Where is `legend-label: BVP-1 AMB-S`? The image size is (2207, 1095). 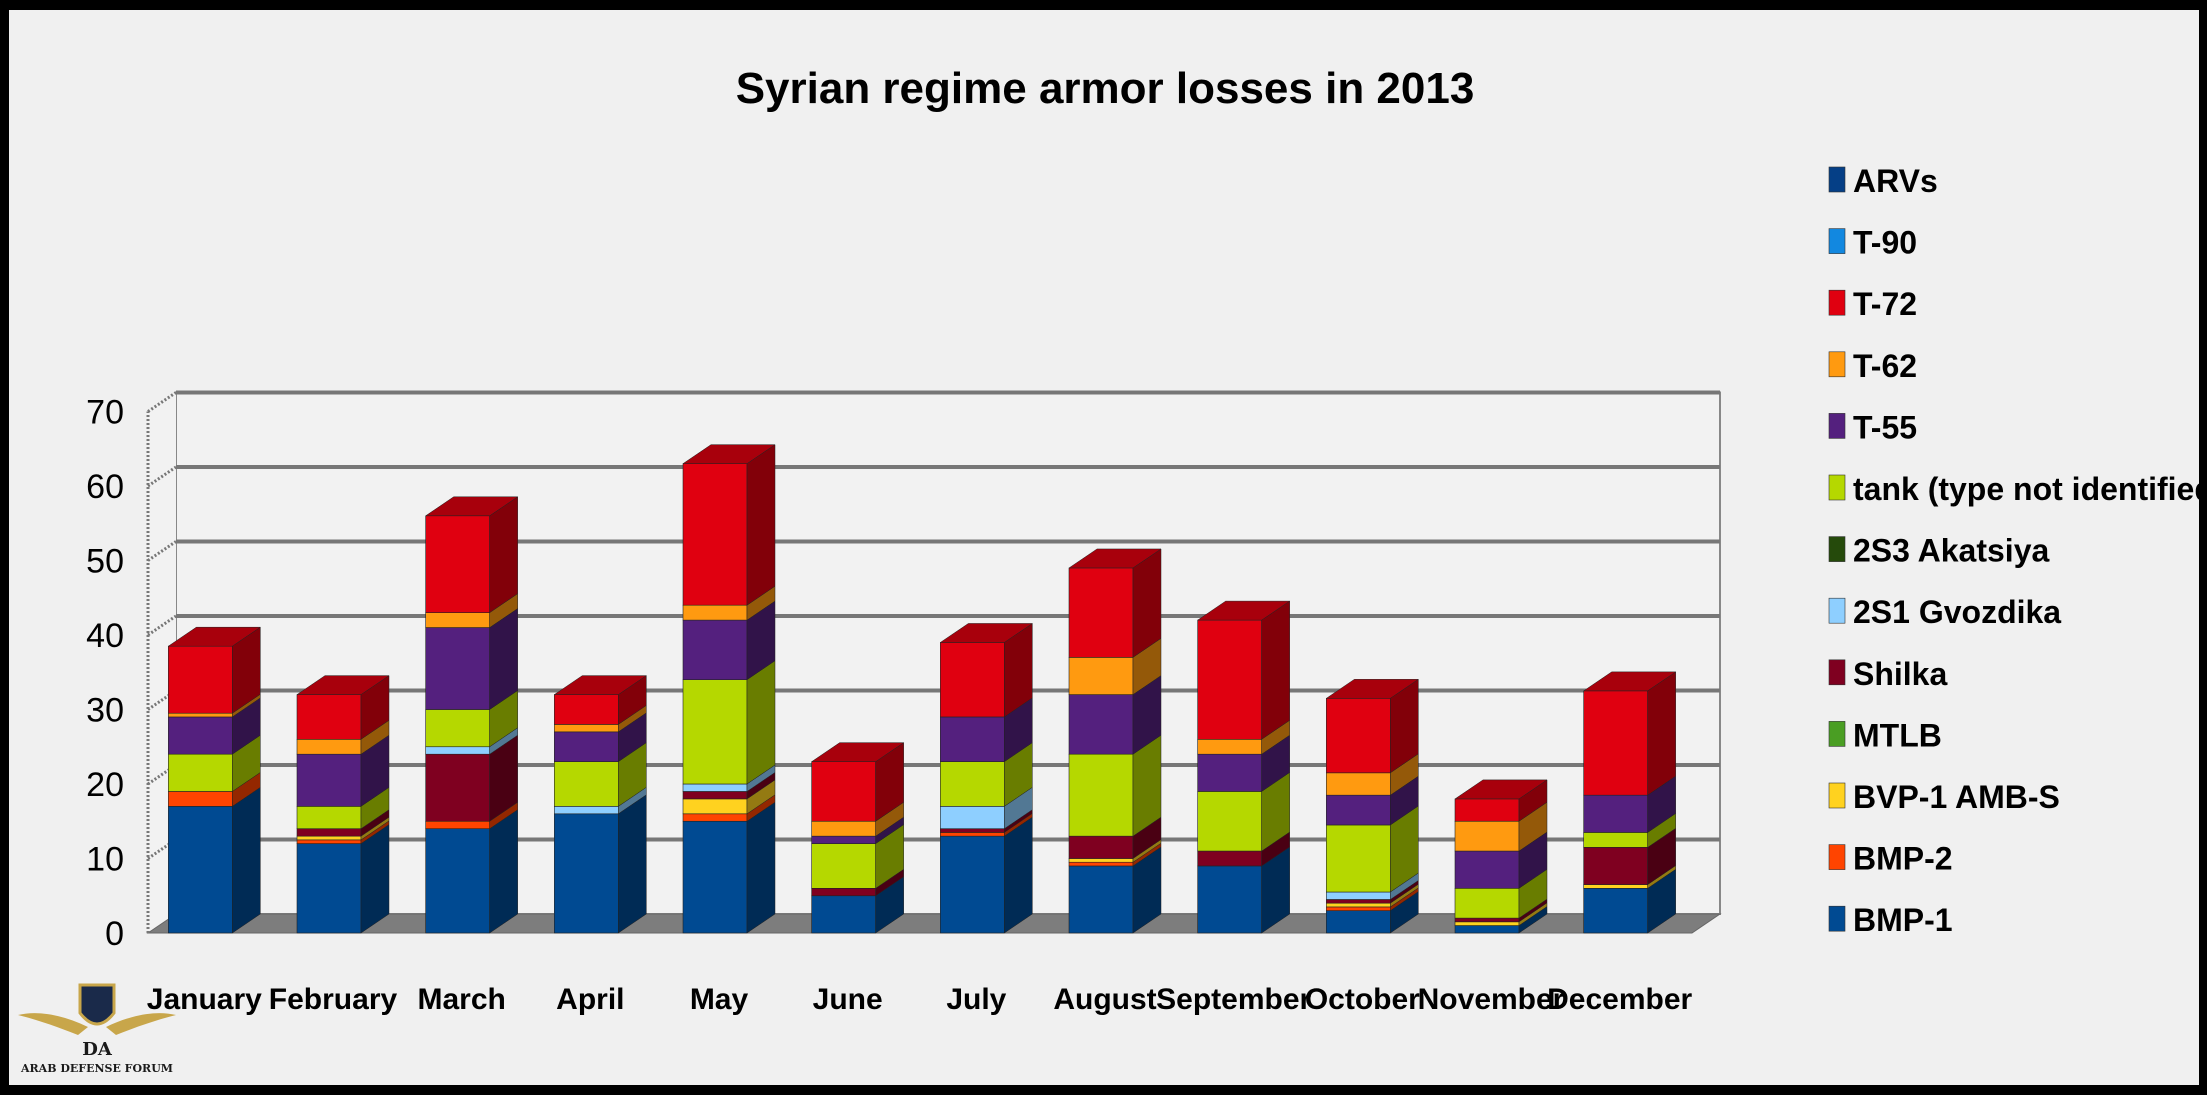
legend-label: BVP-1 AMB-S is located at coordinates (1956, 797).